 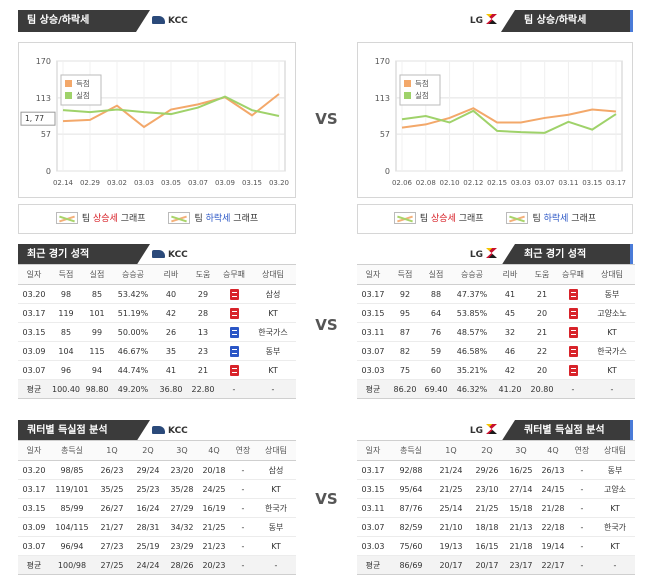 What do you see at coordinates (373, 274) in the screenshot?
I see `column-header: 일자` at bounding box center [373, 274].